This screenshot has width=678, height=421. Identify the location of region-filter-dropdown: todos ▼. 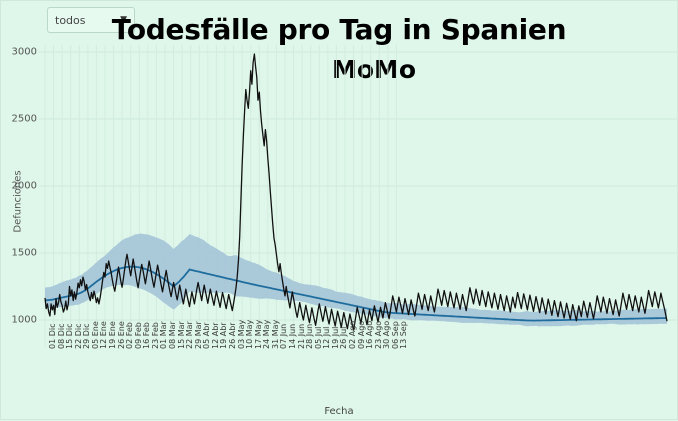
(91, 20).